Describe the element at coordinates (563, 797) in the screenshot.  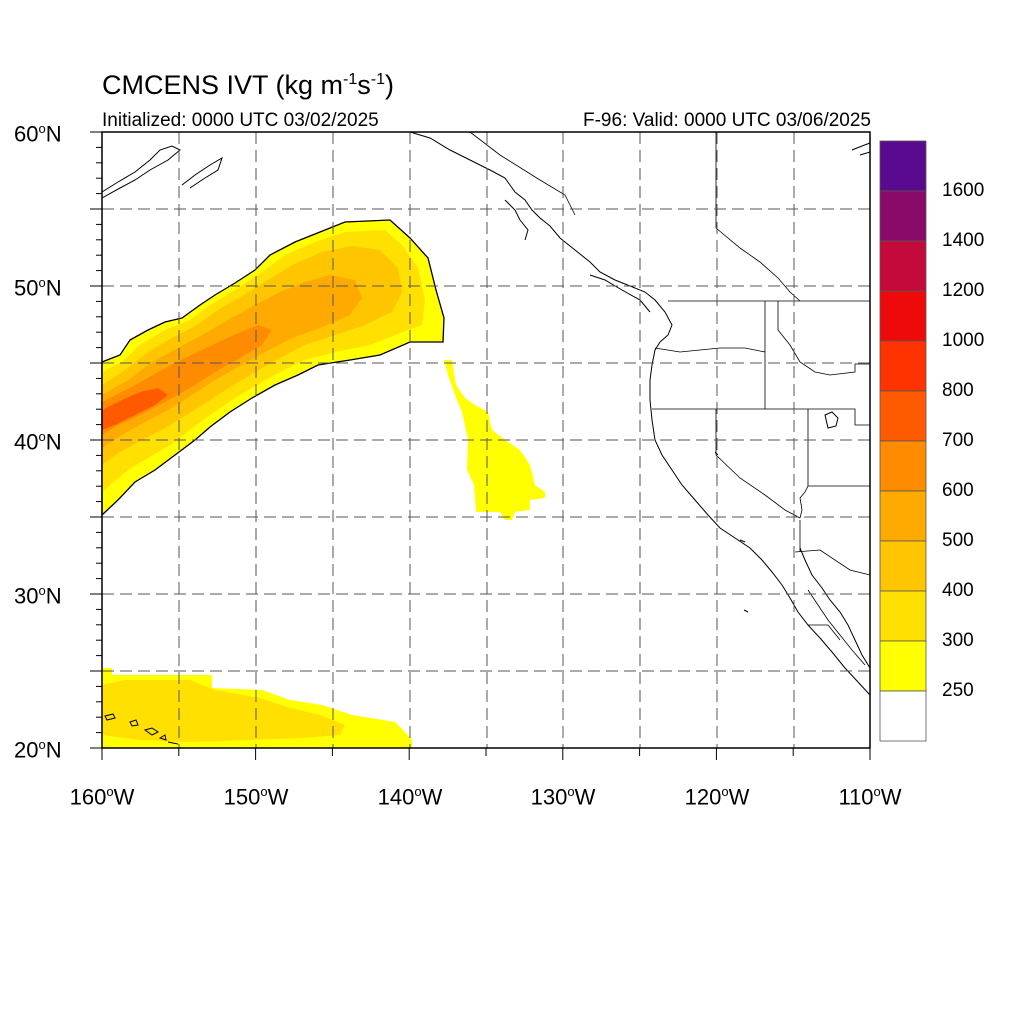
I see `lon-label-130w: 130oW` at that location.